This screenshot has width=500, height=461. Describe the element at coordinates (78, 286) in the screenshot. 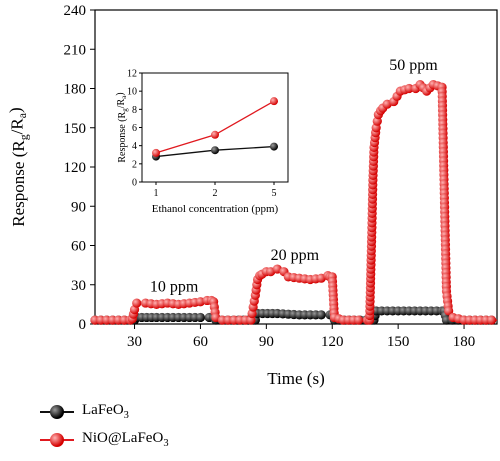

I see `y-tick-label: 30` at that location.